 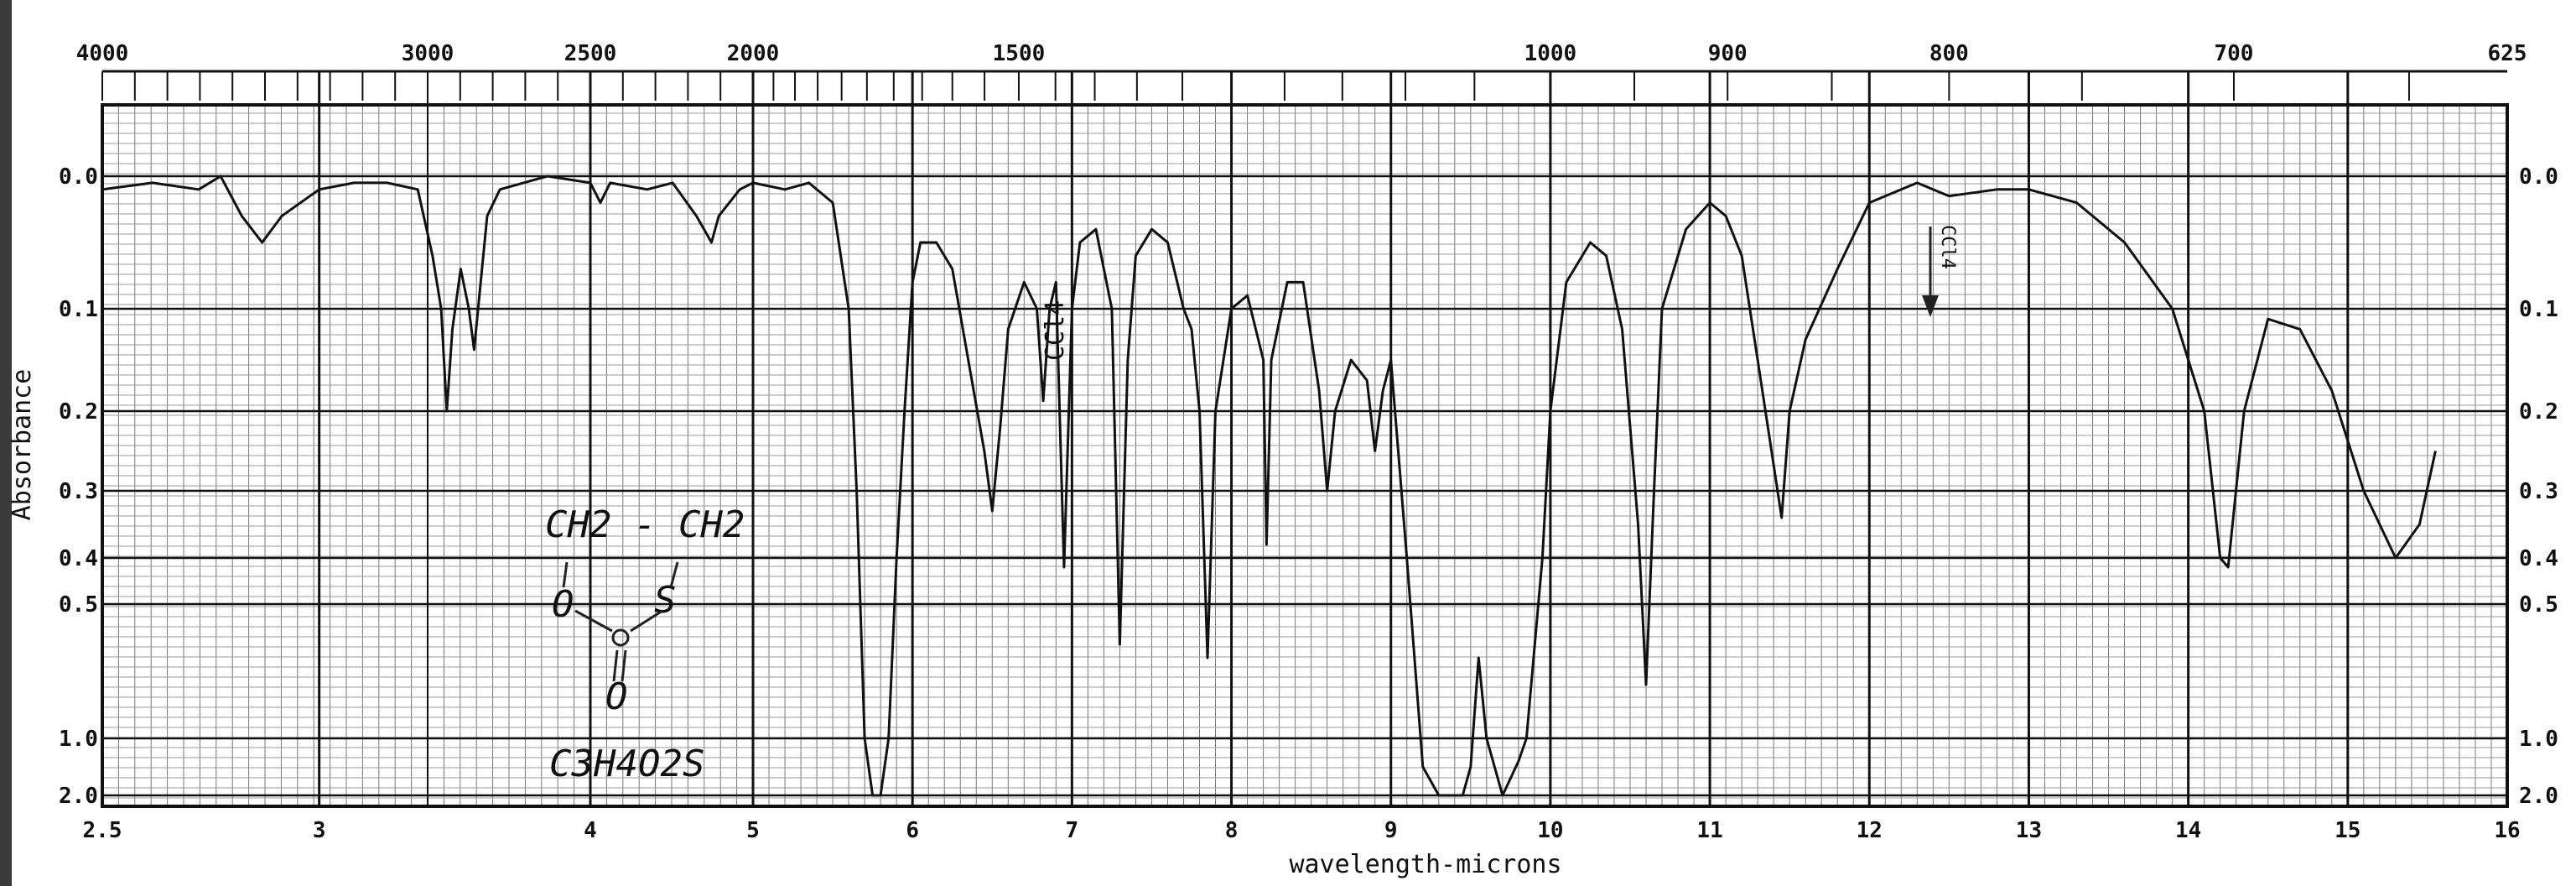 What do you see at coordinates (1055, 330) in the screenshot?
I see `solvent-label: CCl4` at bounding box center [1055, 330].